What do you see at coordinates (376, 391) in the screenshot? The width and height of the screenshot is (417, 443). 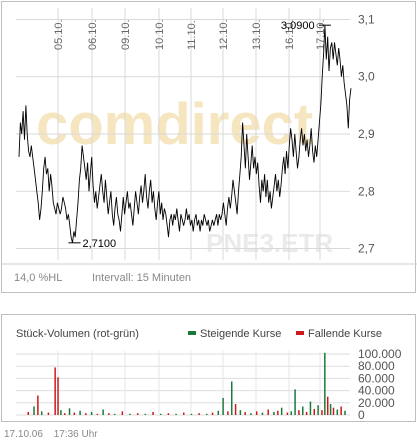 I see `volume-y-tick-label: 40.000` at bounding box center [376, 391].